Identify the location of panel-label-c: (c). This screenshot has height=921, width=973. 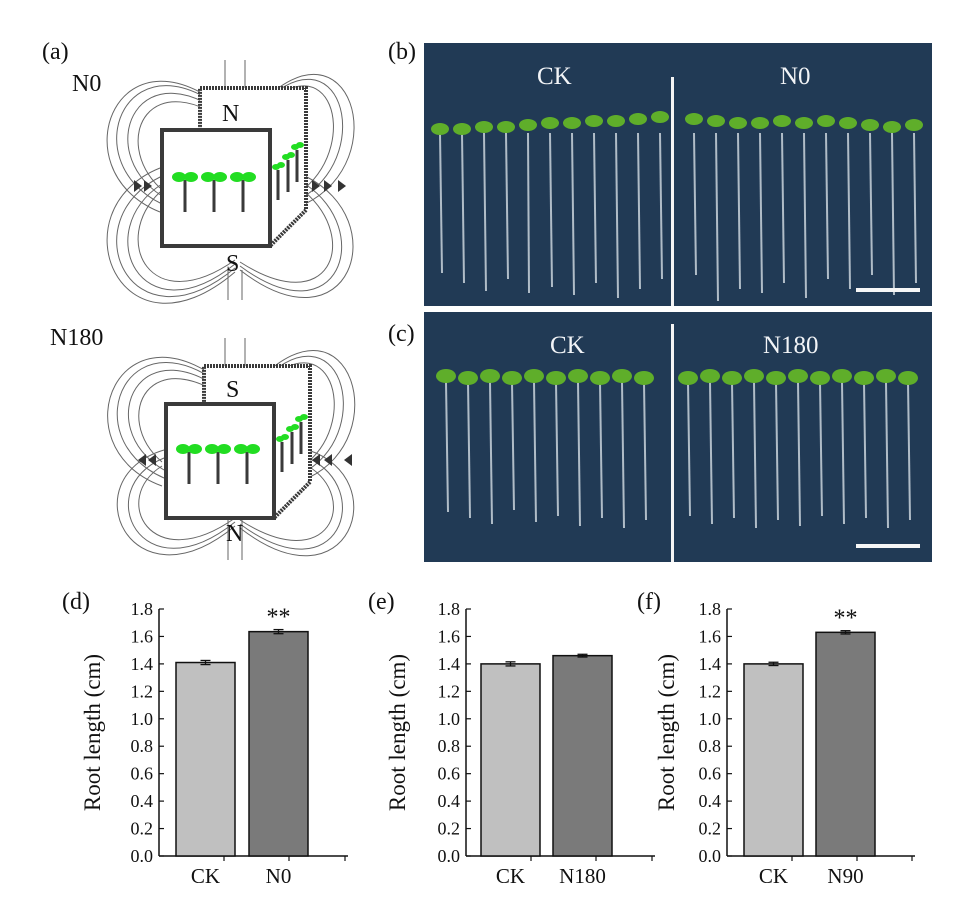
(401, 334).